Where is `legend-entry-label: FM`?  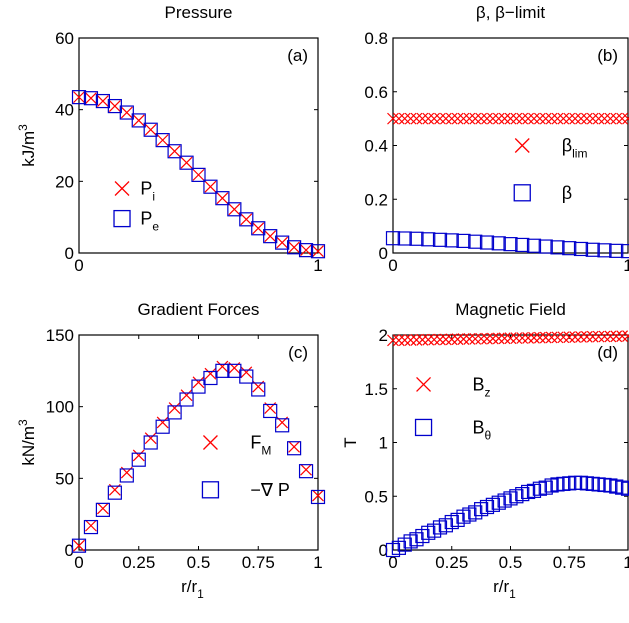
legend-entry-label: FM is located at coordinates (260, 445).